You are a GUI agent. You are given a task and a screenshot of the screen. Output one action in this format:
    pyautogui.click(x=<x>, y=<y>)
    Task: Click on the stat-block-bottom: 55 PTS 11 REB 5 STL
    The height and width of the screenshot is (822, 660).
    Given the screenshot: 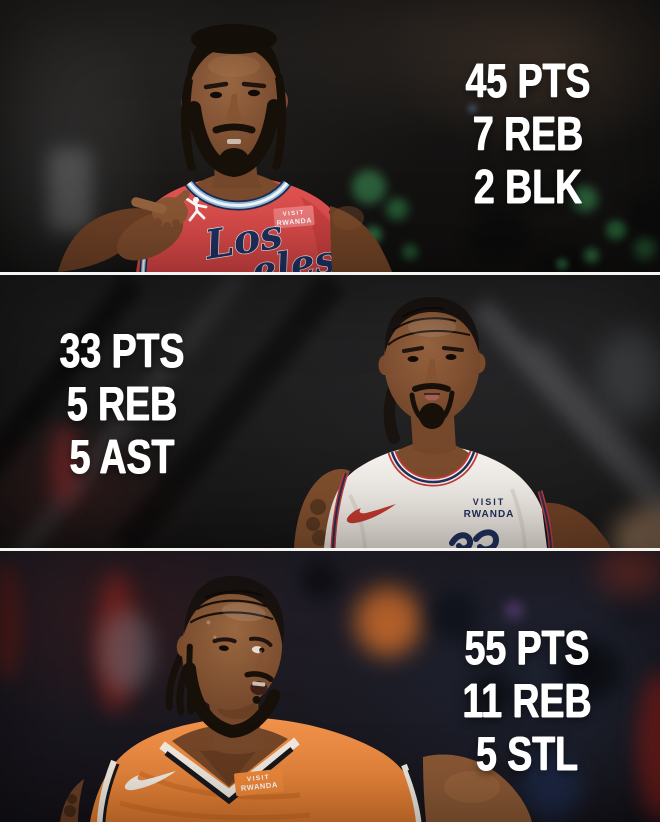 What is the action you would take?
    pyautogui.click(x=527, y=701)
    